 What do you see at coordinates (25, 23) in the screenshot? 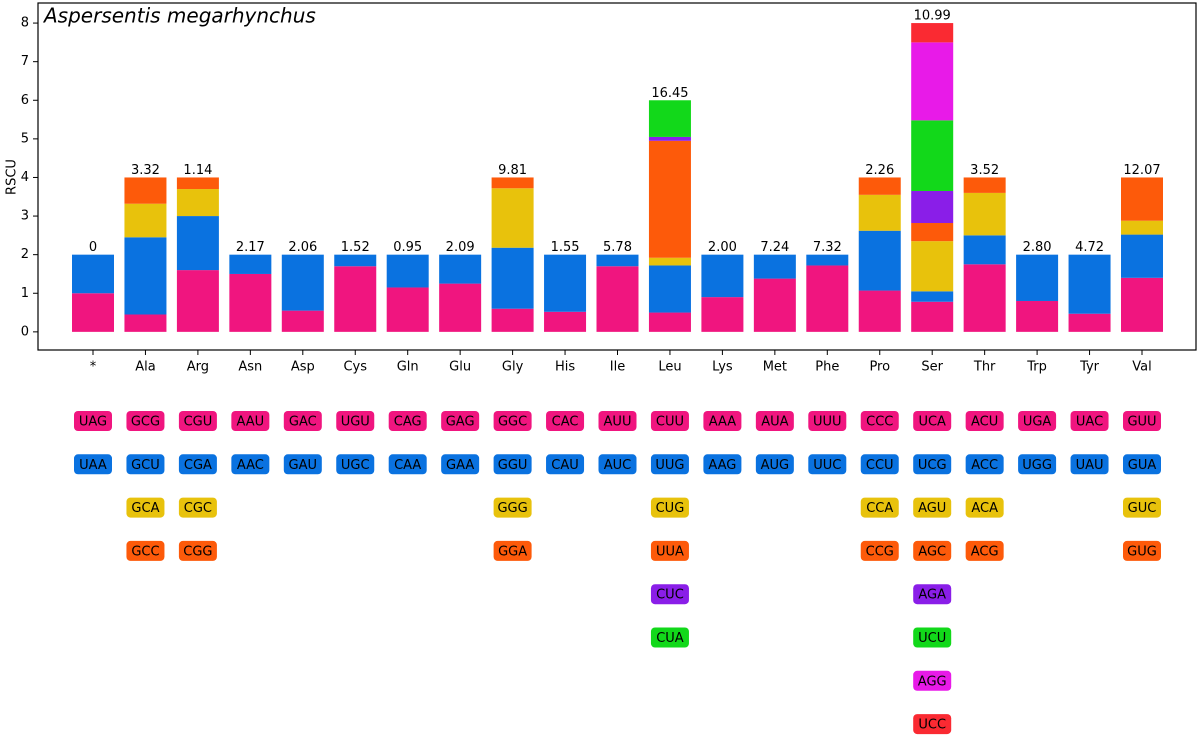
I see `y-tick-label: 8` at bounding box center [25, 23].